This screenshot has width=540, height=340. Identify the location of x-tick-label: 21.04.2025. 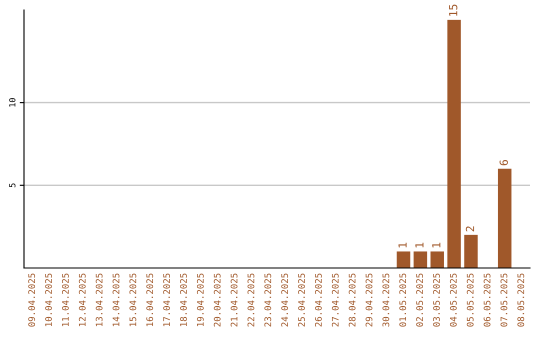
(234, 300).